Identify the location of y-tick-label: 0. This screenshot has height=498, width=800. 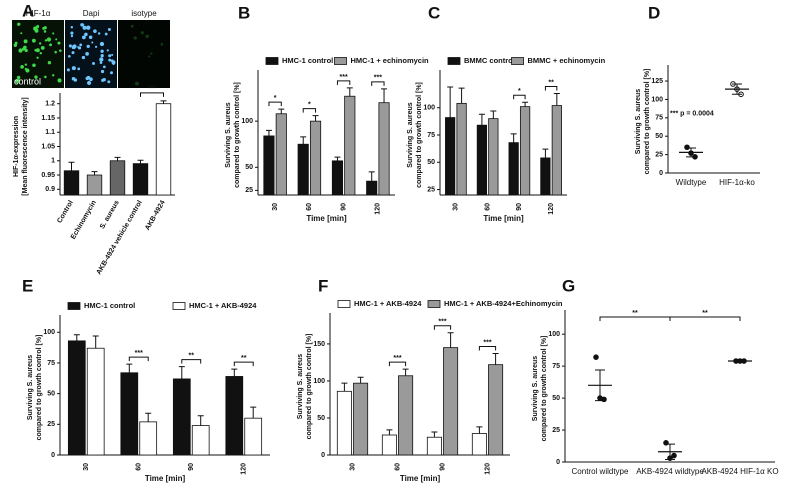
(323, 455).